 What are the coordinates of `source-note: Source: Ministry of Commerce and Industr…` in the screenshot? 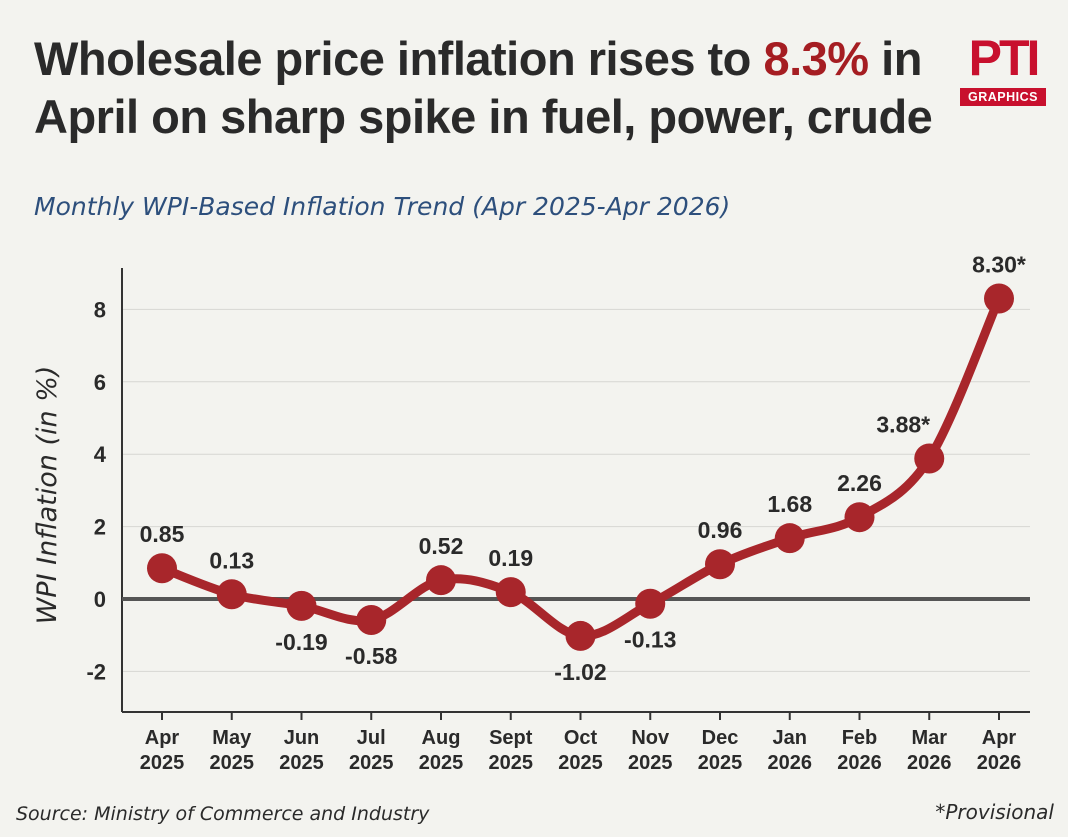 It's located at (223, 814).